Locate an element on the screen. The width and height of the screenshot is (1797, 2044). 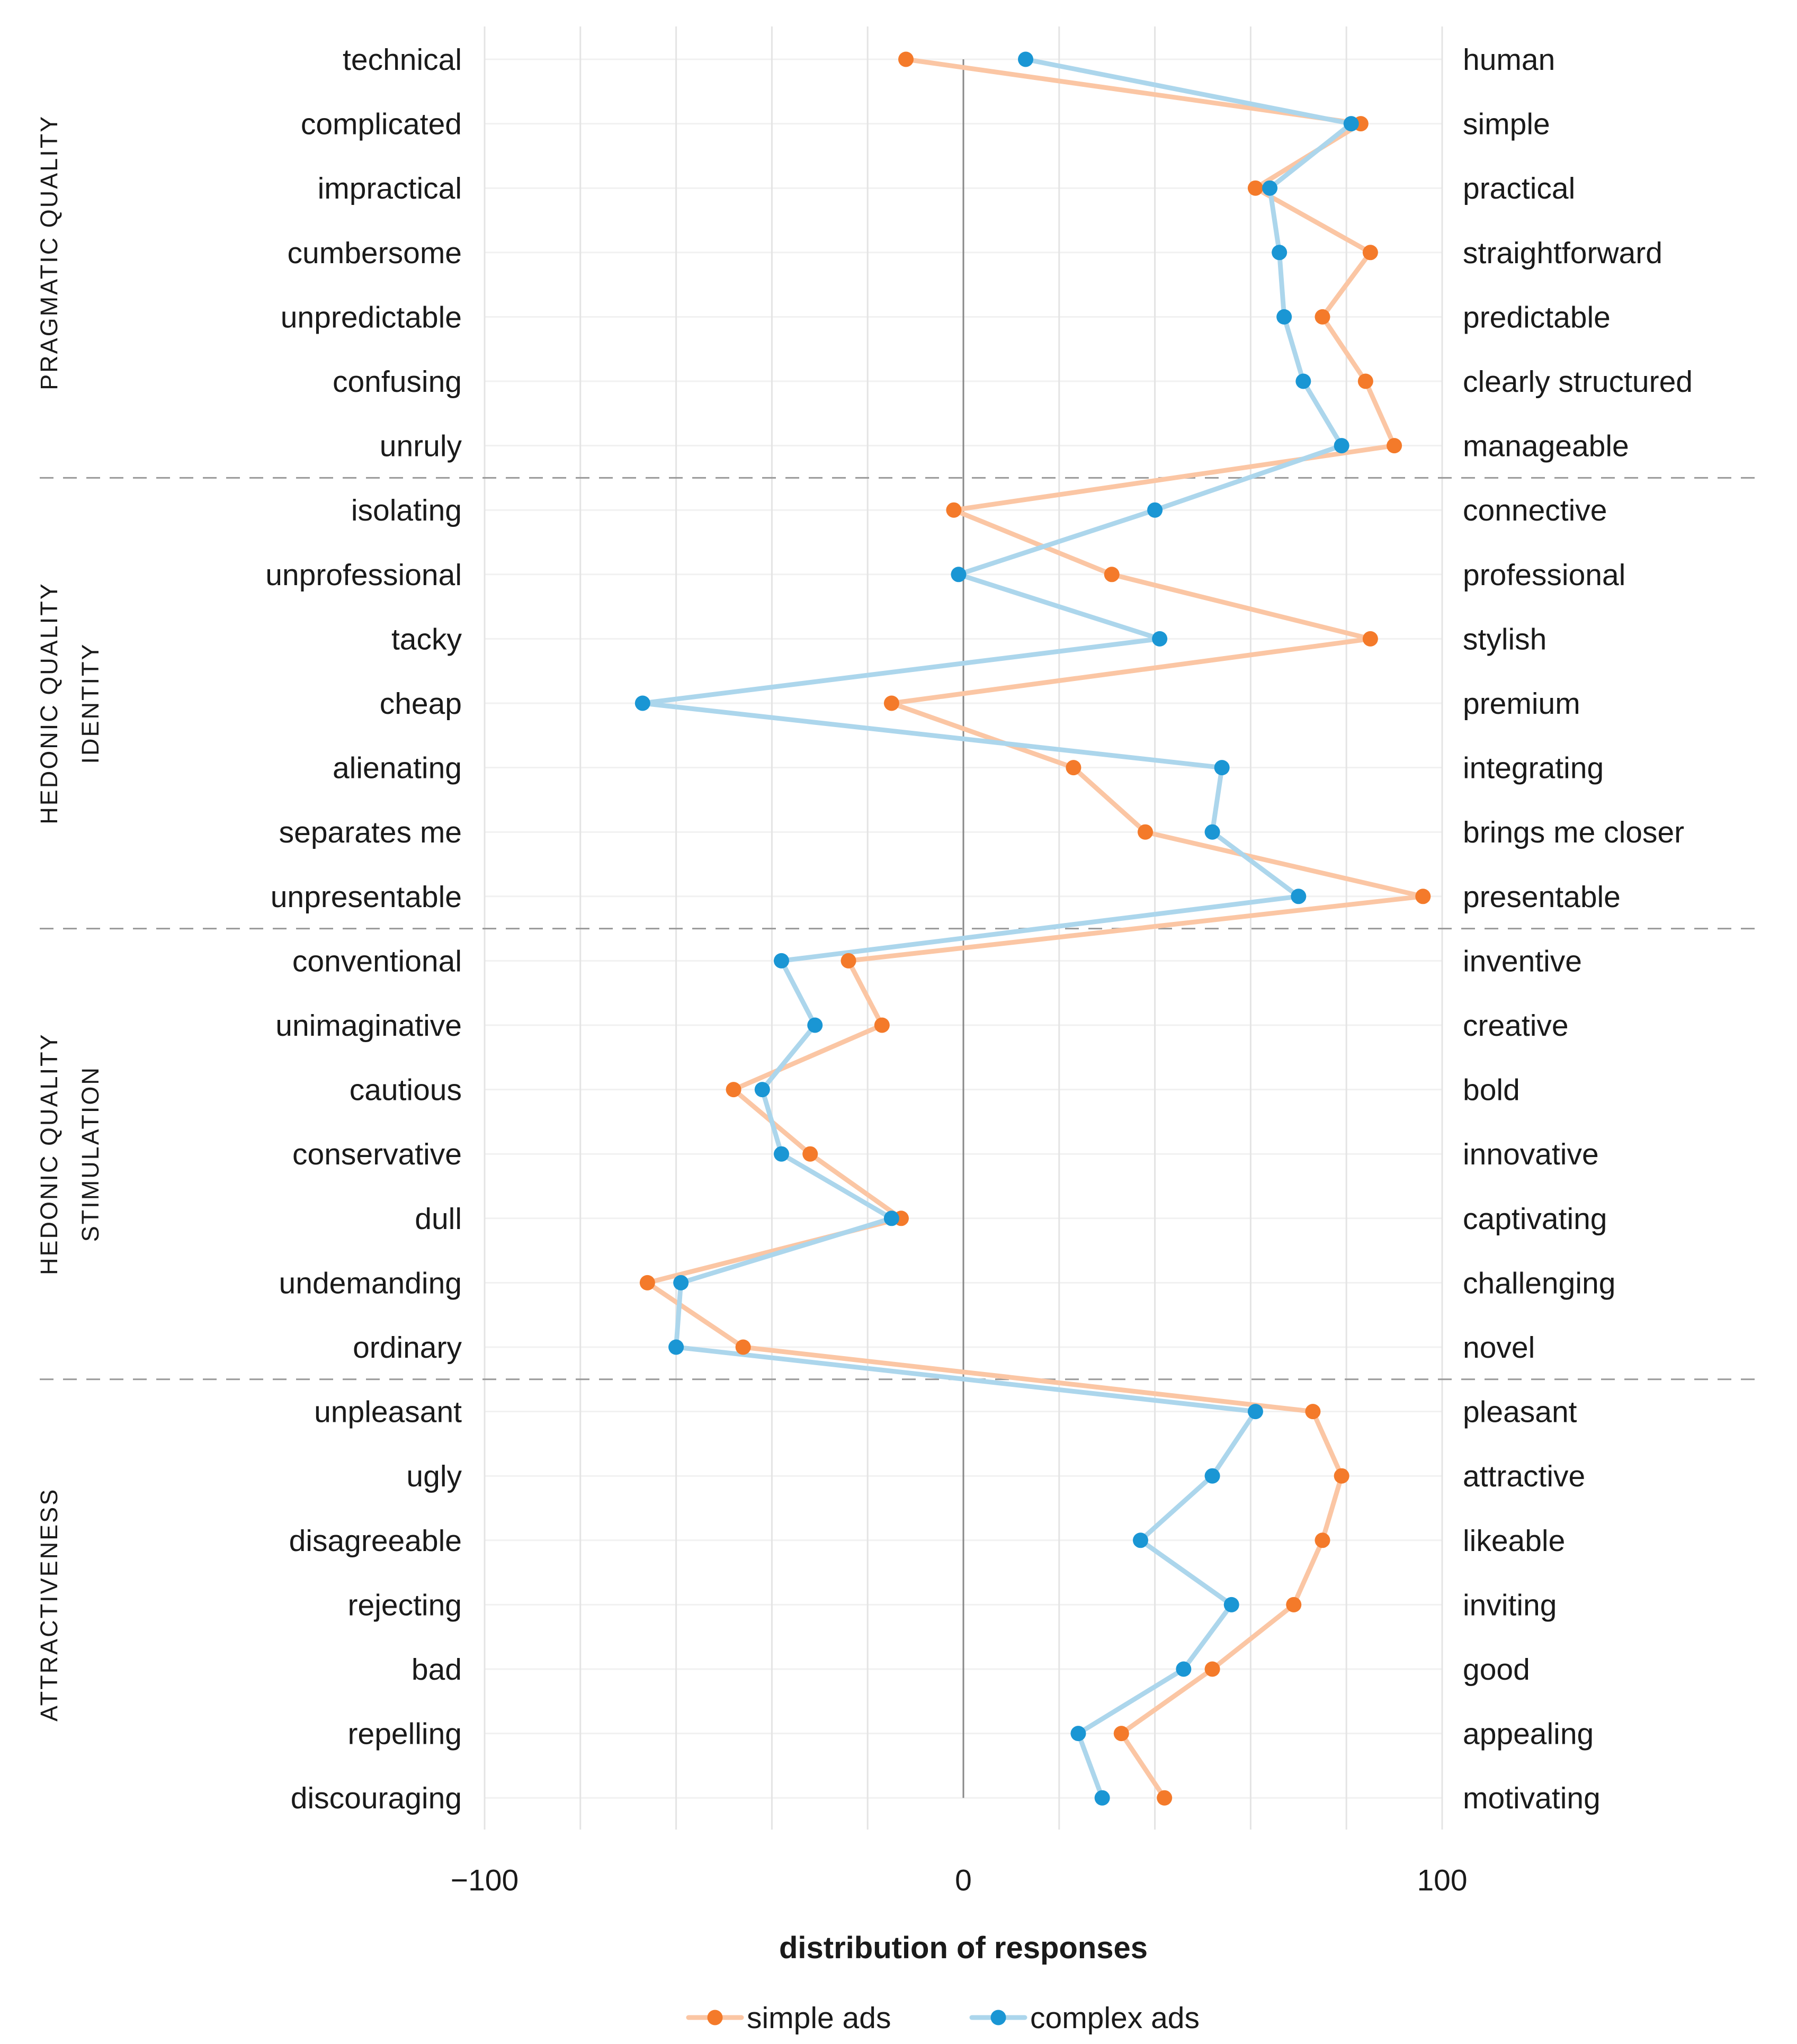
left-label: conventional is located at coordinates (377, 961).